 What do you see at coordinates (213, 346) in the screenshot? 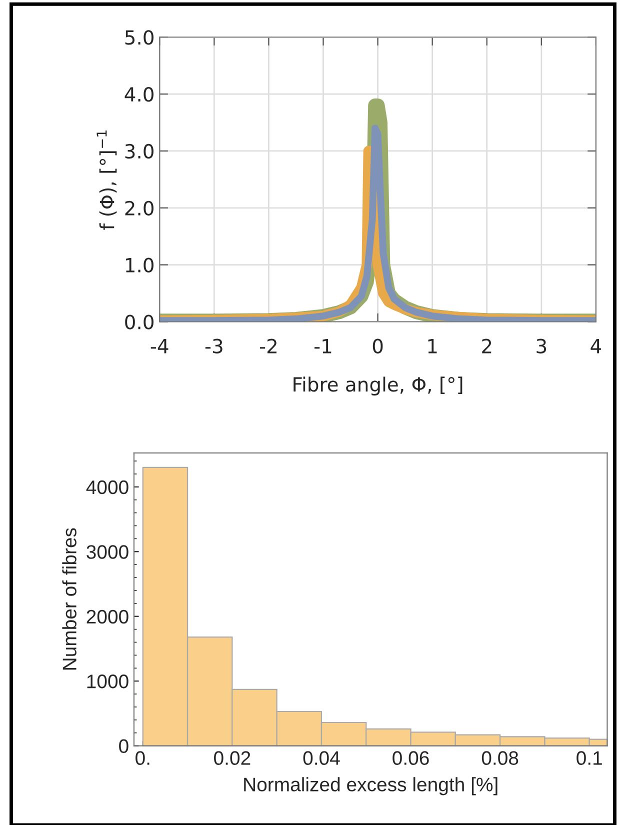
I see `x-tick-label: -3` at bounding box center [213, 346].